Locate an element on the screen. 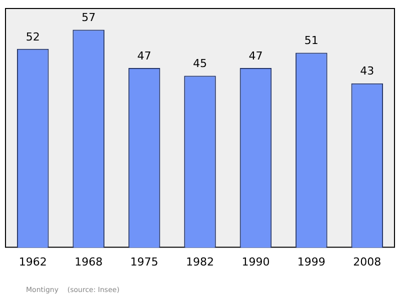  x-tick-label: 1982 is located at coordinates (200, 261).